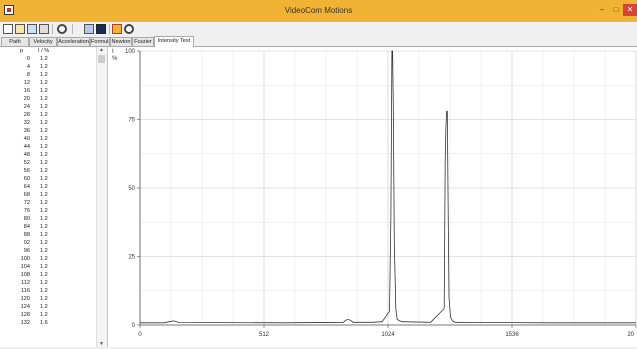 This screenshot has width=637, height=349. What do you see at coordinates (48, 243) in the screenshot?
I see `table-row: 92 1.2` at bounding box center [48, 243].